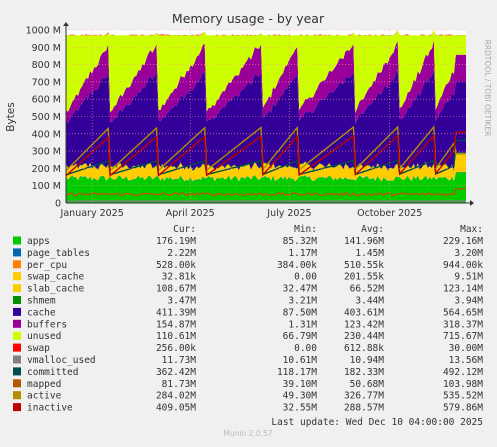 This screenshot has height=447, width=497. I want to click on legend-cur-value: 362.42M, so click(176, 372).